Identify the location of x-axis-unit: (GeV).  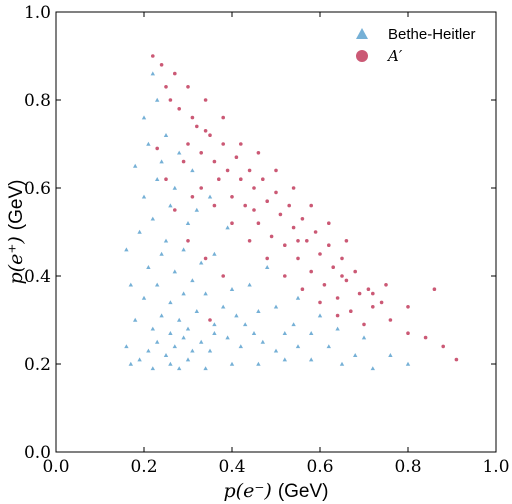
(303, 491).